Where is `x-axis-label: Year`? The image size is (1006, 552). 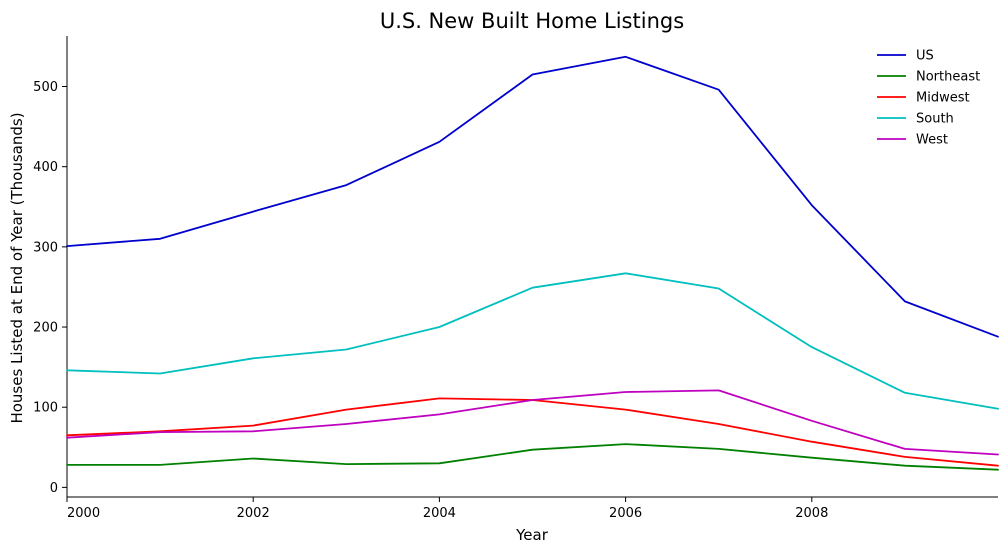 x-axis-label: Year is located at coordinates (532, 535).